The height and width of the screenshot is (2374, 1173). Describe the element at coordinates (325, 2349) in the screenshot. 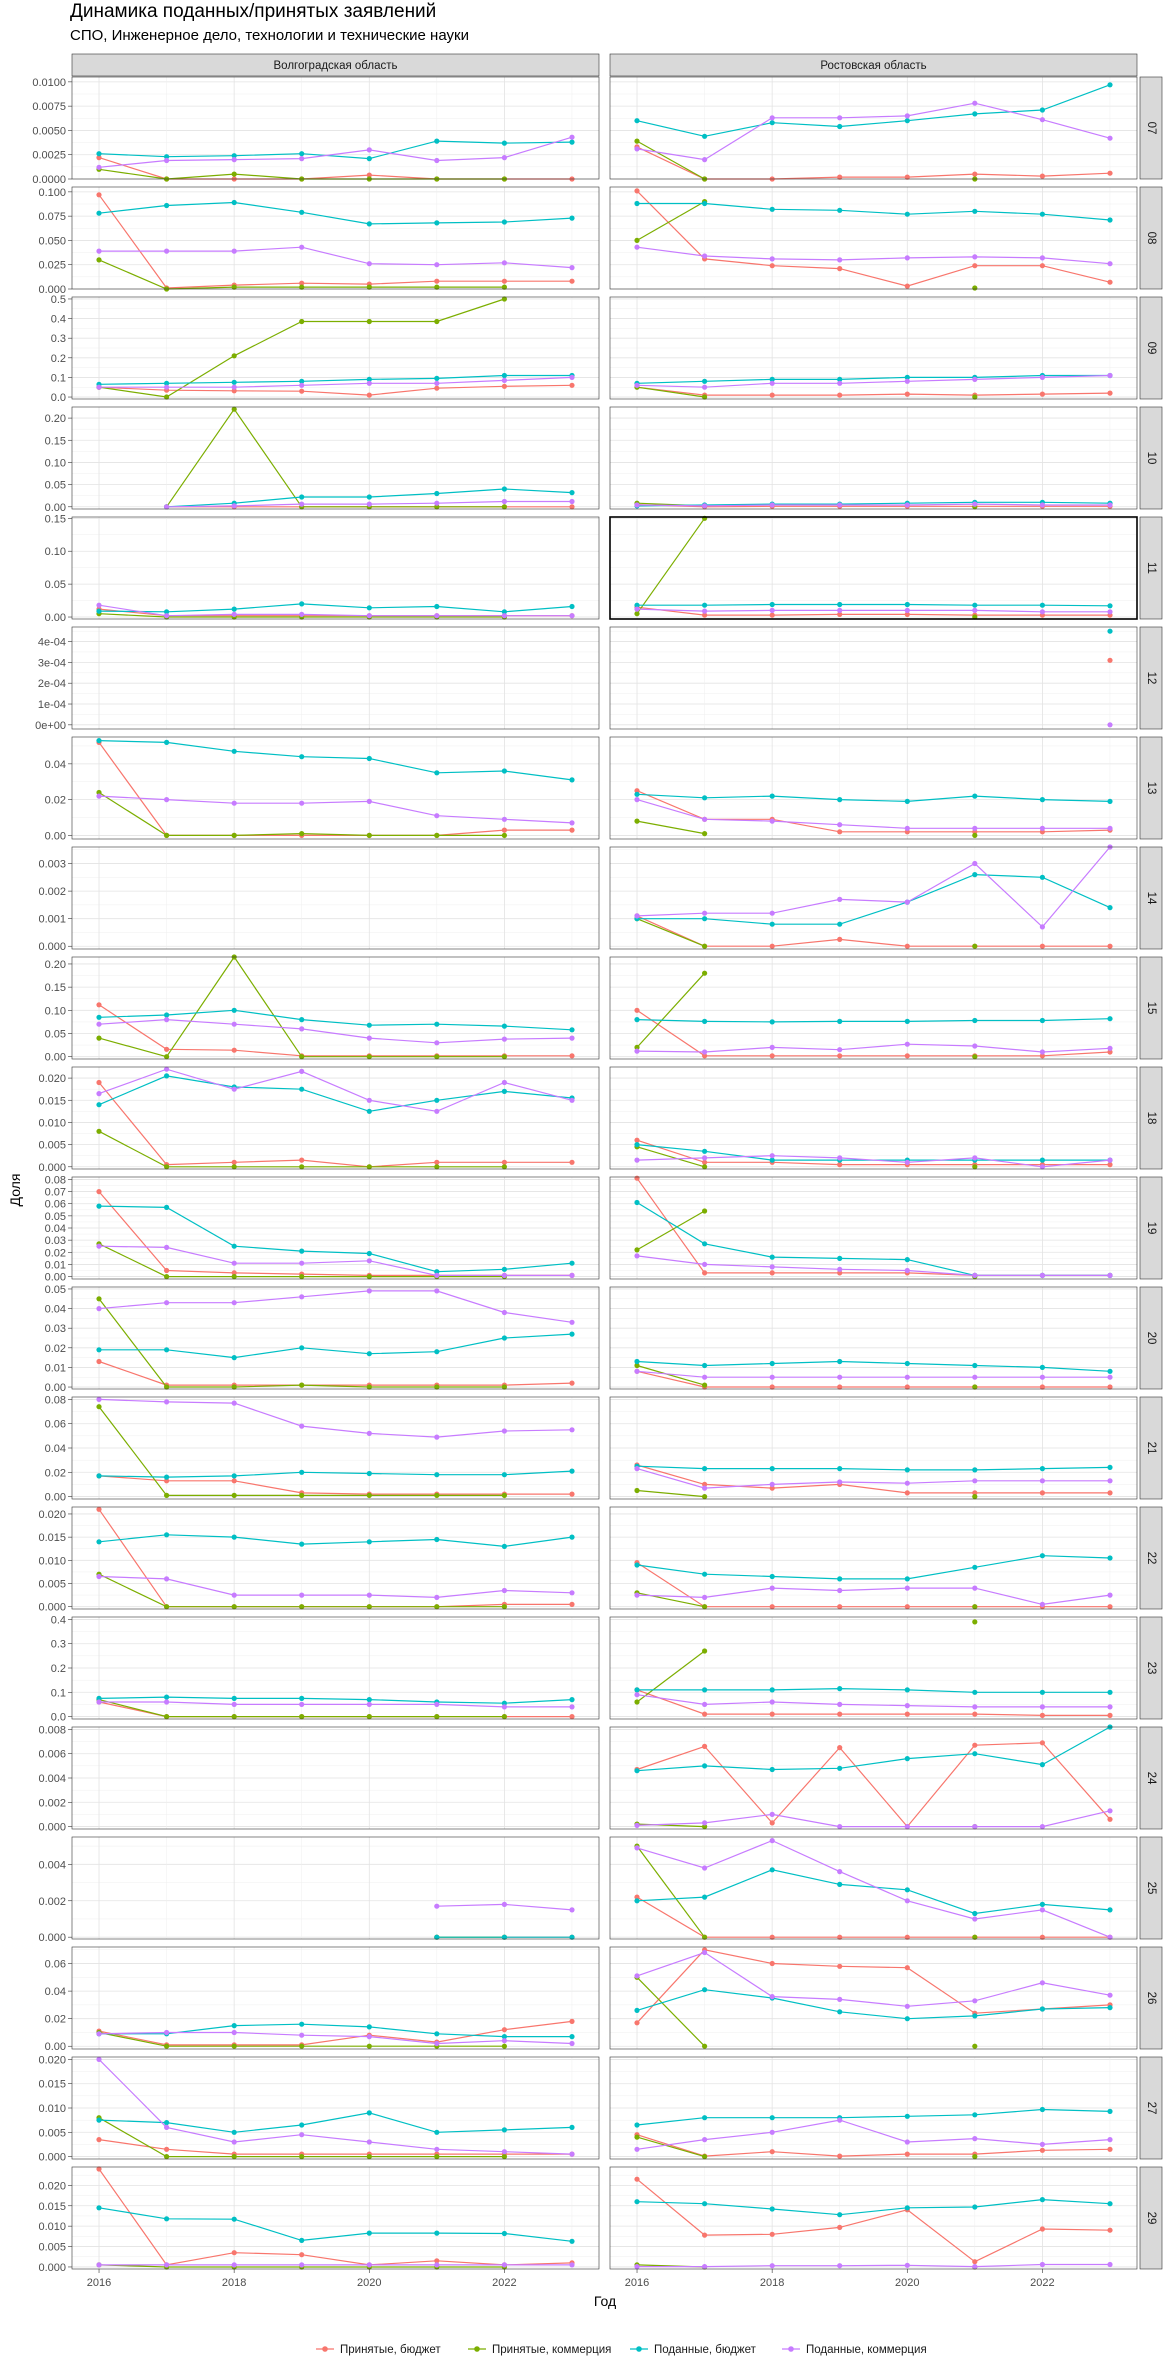

I see `legend-key-point` at that location.